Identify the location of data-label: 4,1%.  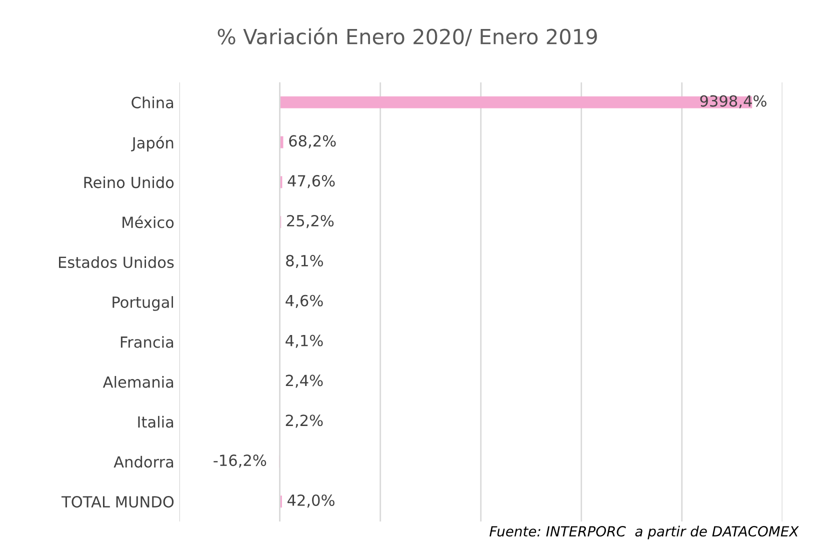
(304, 341).